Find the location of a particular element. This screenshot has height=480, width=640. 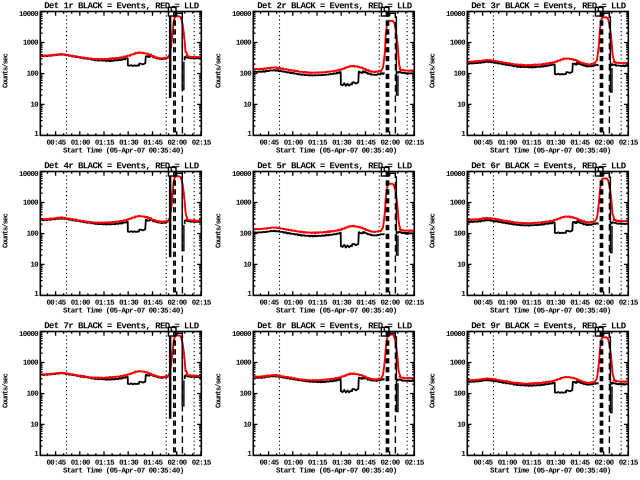

svg-text:Det 2r BLACK = Events, RED = L: Det 2r BLACK = Events, RED = LLD is located at coordinates (335, 6).